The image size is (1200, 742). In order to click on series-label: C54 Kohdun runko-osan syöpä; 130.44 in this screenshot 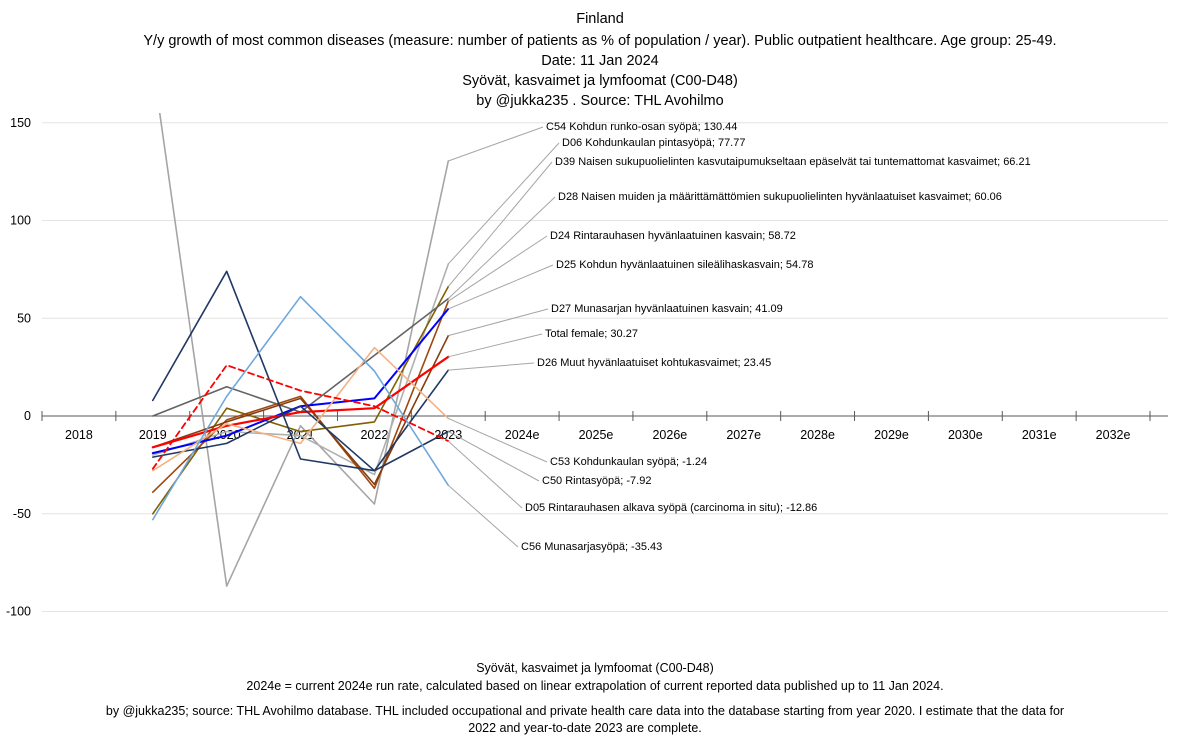, I will do `click(641, 127)`.